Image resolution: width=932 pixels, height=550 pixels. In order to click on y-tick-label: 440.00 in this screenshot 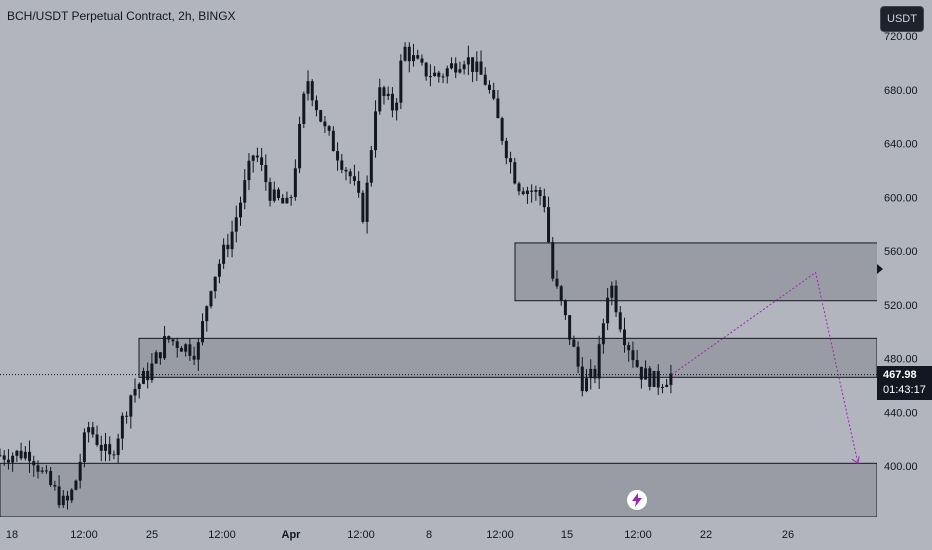, I will do `click(901, 413)`.